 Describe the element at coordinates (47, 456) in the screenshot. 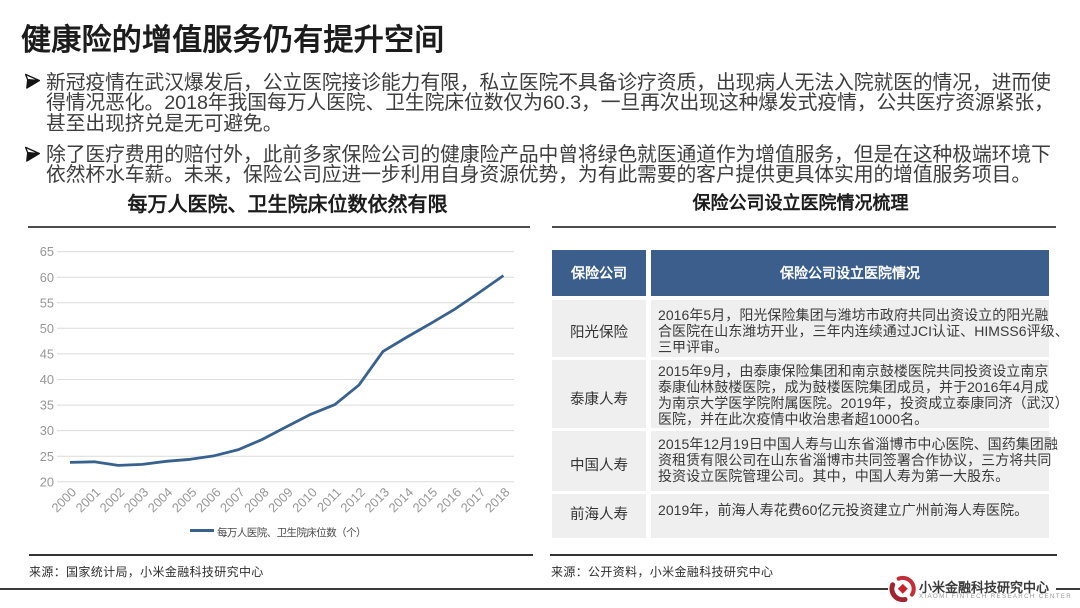

I see `svg-text: 25` at that location.